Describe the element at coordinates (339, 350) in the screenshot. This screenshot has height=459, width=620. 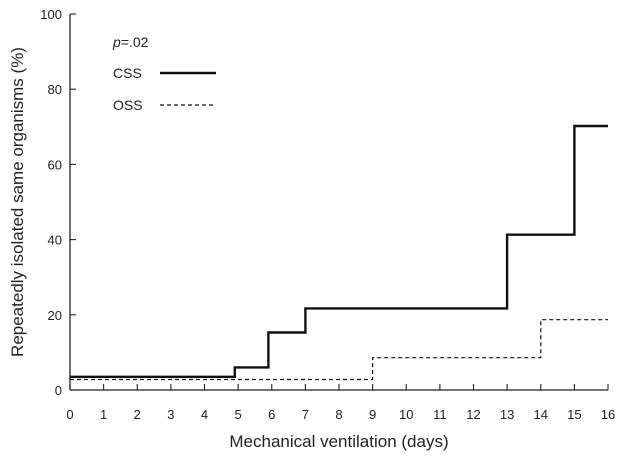
I see `series-line-oss` at that location.